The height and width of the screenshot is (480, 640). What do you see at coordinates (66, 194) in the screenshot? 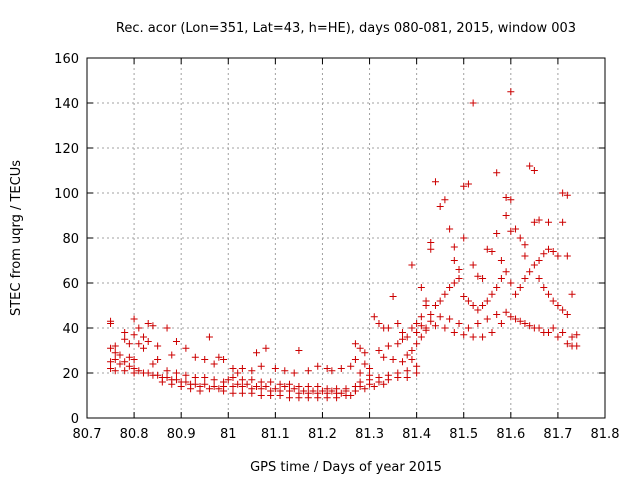
I see `y-tick-label: 100` at bounding box center [66, 194].